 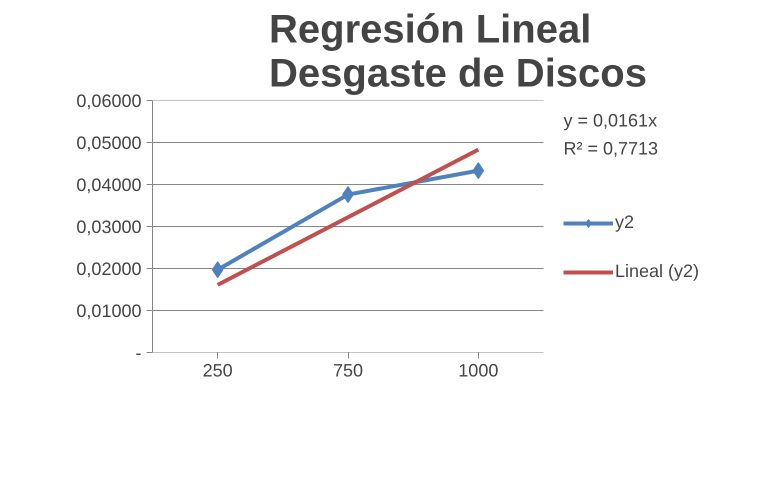 What do you see at coordinates (109, 185) in the screenshot?
I see `y-tick-label: 0,04000` at bounding box center [109, 185].